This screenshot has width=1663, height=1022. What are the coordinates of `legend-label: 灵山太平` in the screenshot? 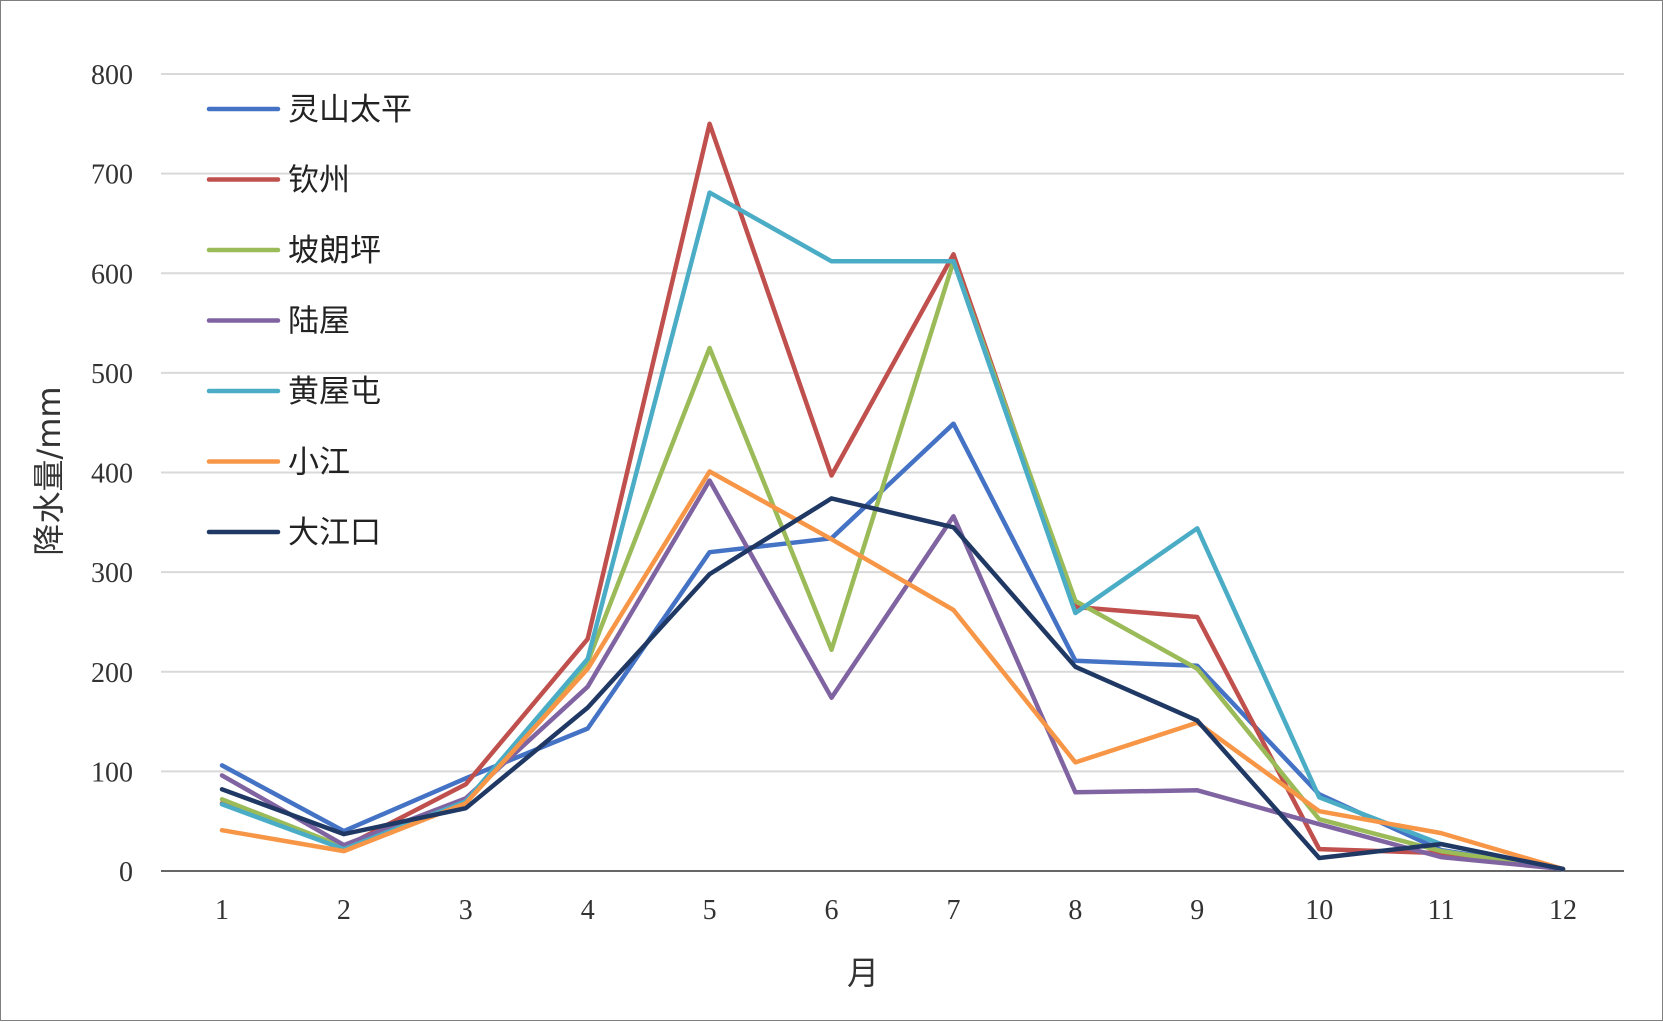 It's located at (350, 110).